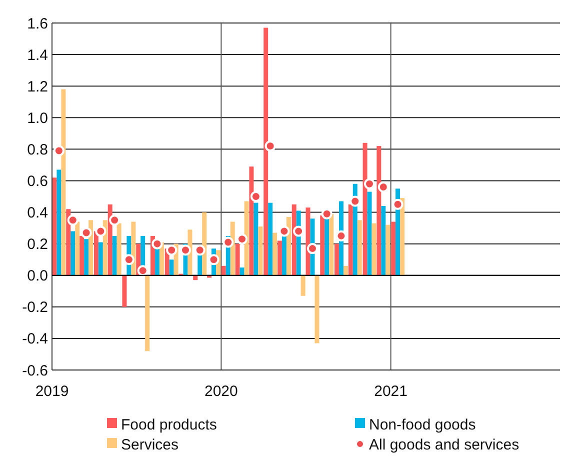 This screenshot has width=561, height=458. I want to click on y-tick-label: 1.6, so click(37, 23).